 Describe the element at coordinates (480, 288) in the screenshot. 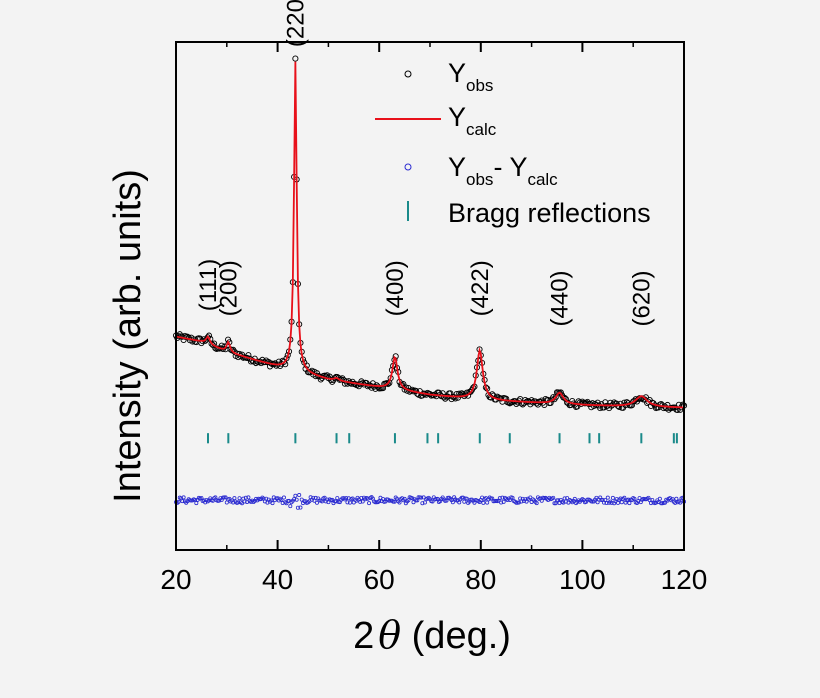

I see `peak-label: (422)` at that location.